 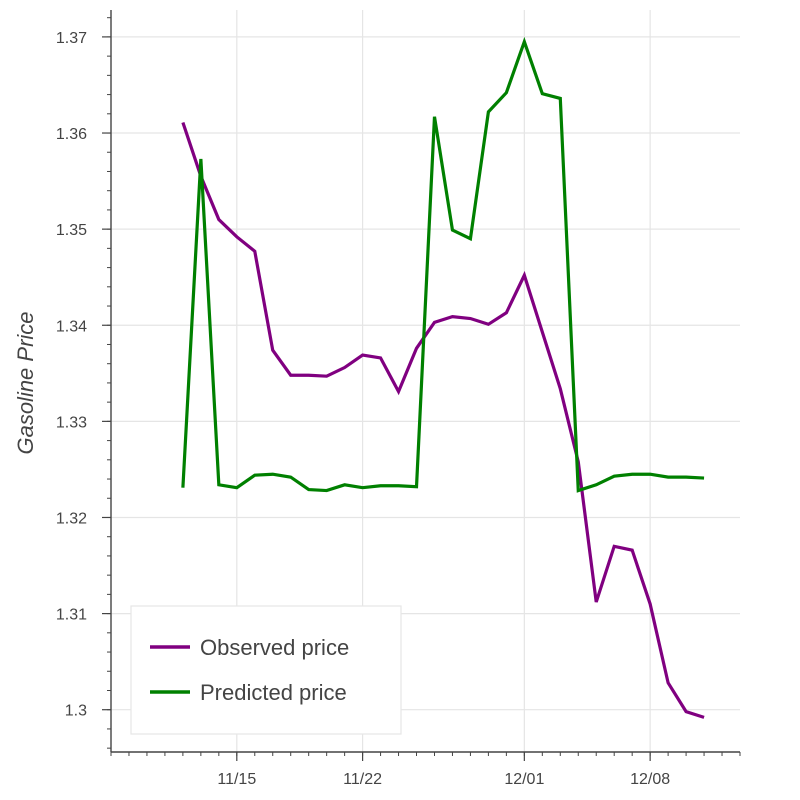 I want to click on y-tick-label: 1.37, so click(x=71, y=38).